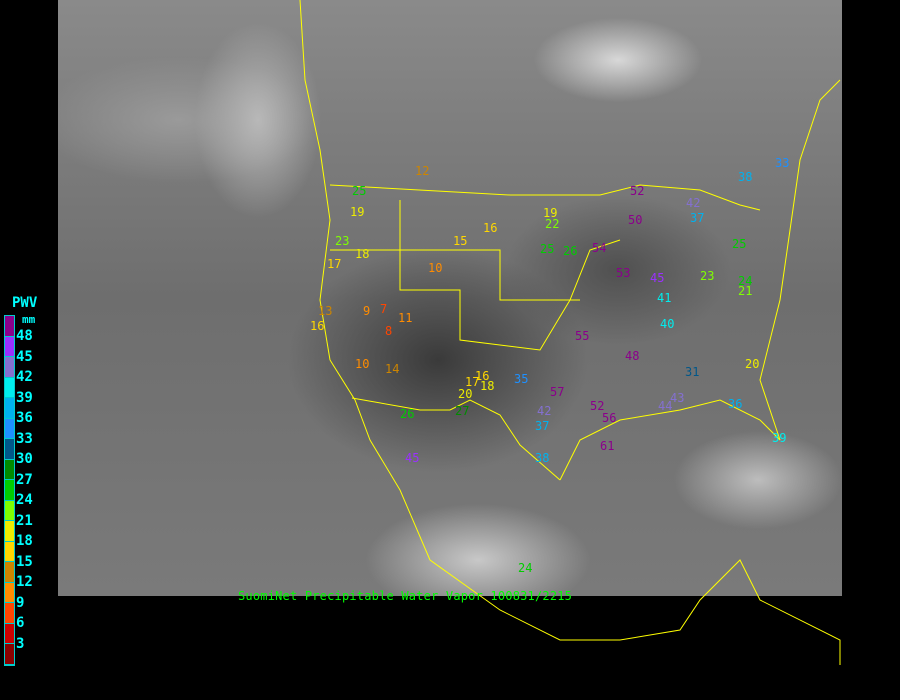 This screenshot has height=700, width=900. Describe the element at coordinates (735, 404) in the screenshot. I see `station-pwv-value: 36` at that location.